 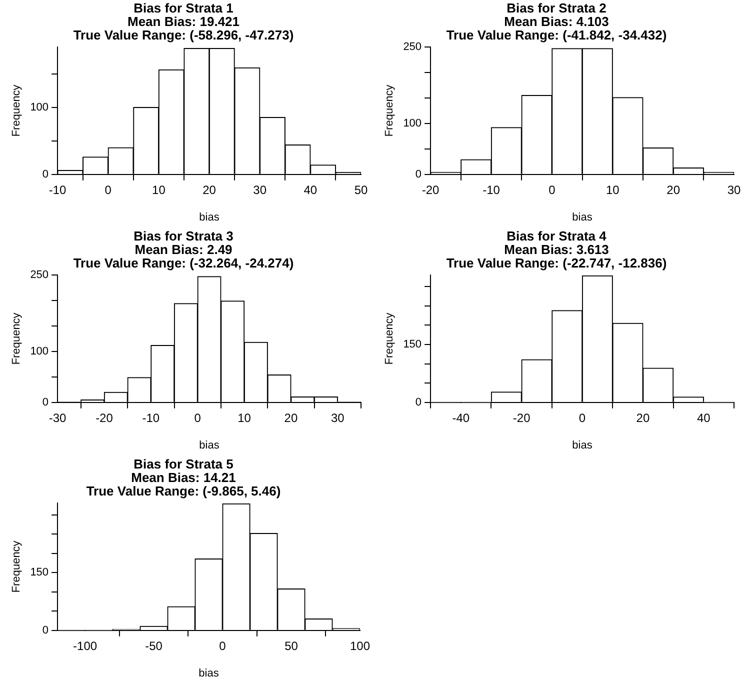 What do you see at coordinates (360, 645) in the screenshot?
I see `x-tick-label: 100` at bounding box center [360, 645].